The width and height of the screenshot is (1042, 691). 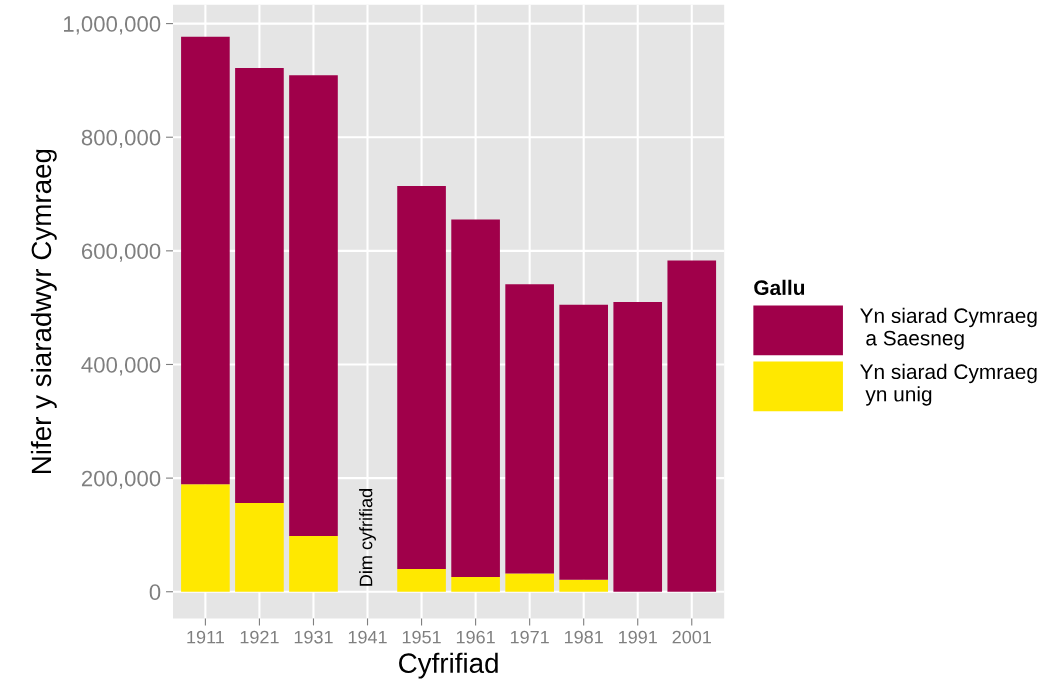 What do you see at coordinates (583, 637) in the screenshot?
I see `x-tick-label: 1981` at bounding box center [583, 637].